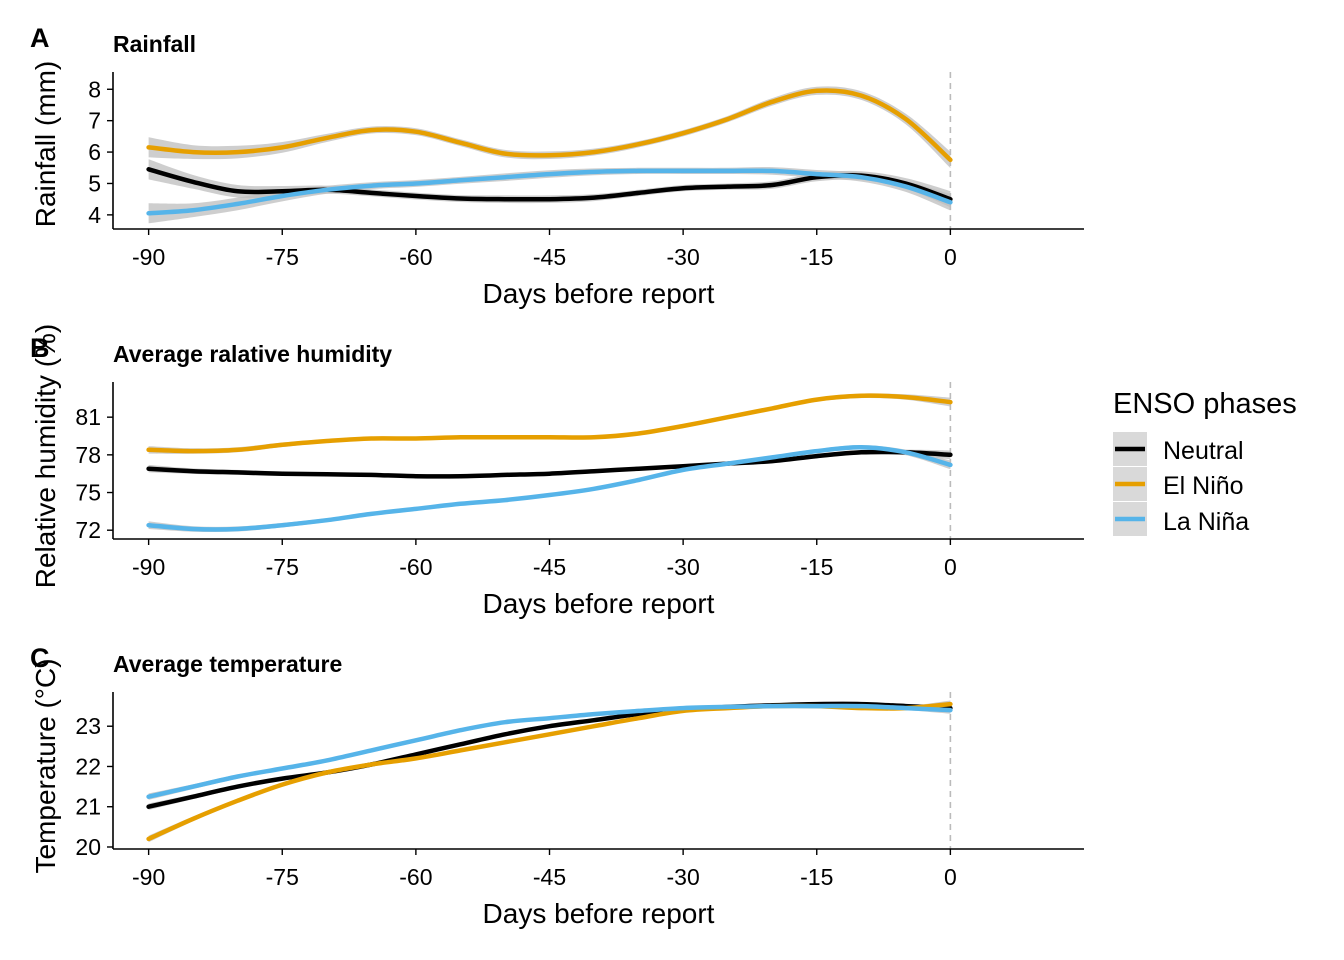 The width and height of the screenshot is (1344, 960). What do you see at coordinates (45, 456) in the screenshot?
I see `y-axis-title: Relative humidity (%)` at bounding box center [45, 456].